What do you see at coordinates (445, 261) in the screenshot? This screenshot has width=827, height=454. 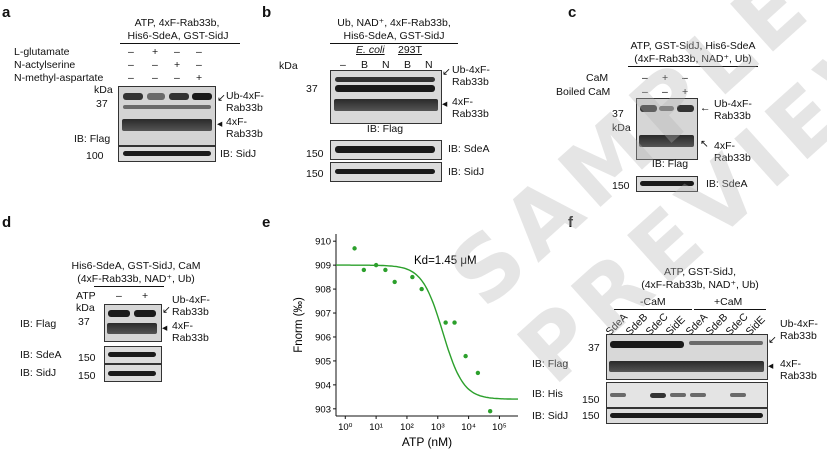 I see `kd-annotation: Kd=1.45 μM` at bounding box center [445, 261].